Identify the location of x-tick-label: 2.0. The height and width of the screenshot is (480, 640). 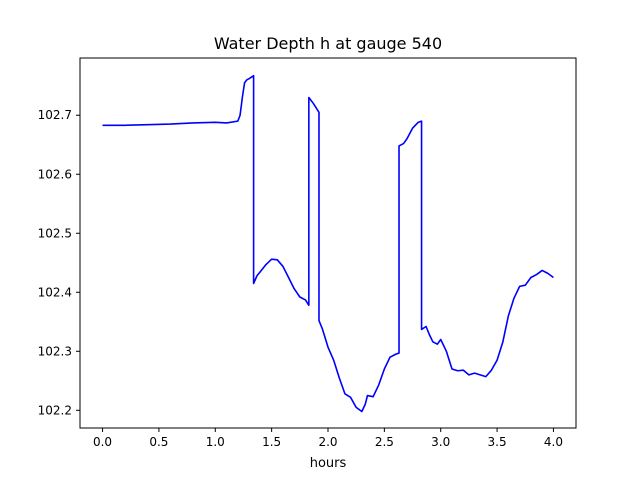
(327, 442).